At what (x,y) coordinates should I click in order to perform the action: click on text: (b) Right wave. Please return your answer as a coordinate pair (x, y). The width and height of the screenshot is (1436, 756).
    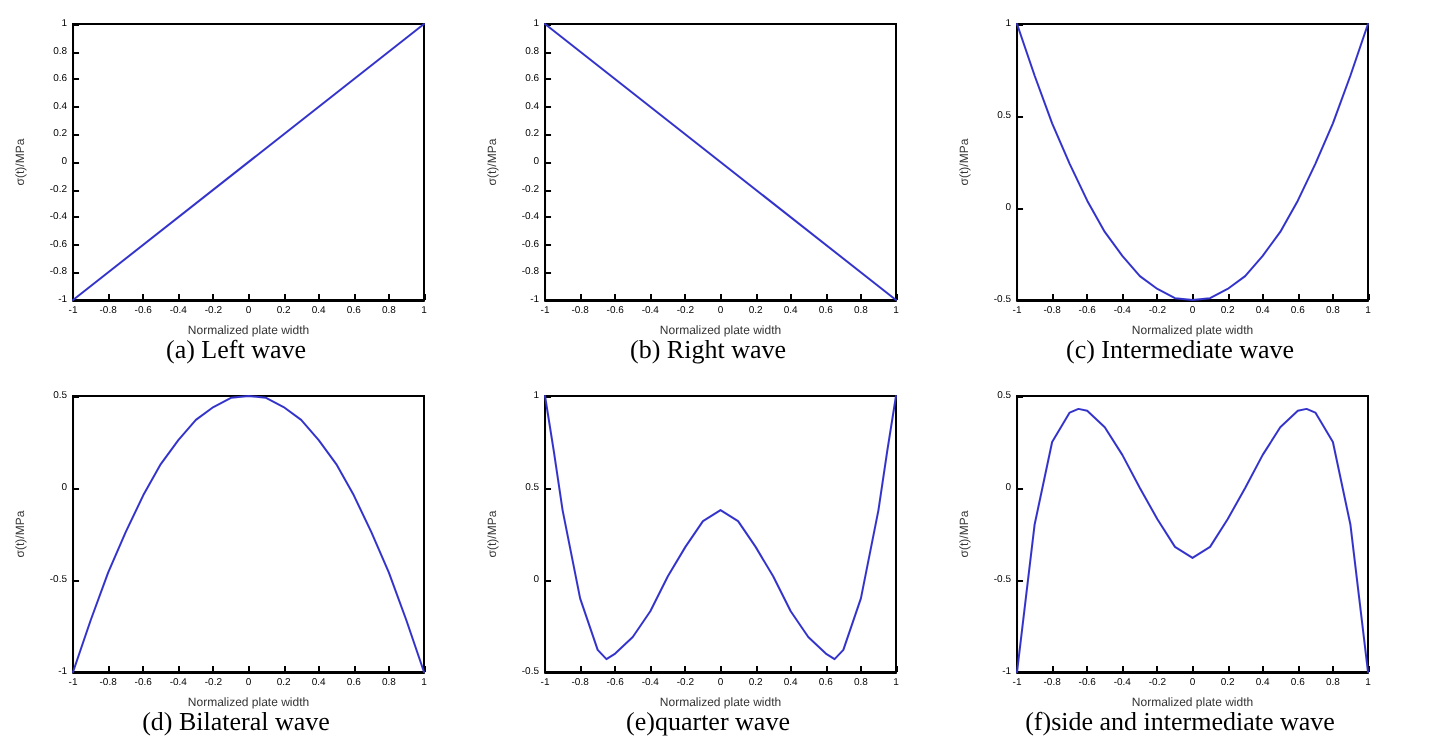
    Looking at the image, I should click on (708, 349).